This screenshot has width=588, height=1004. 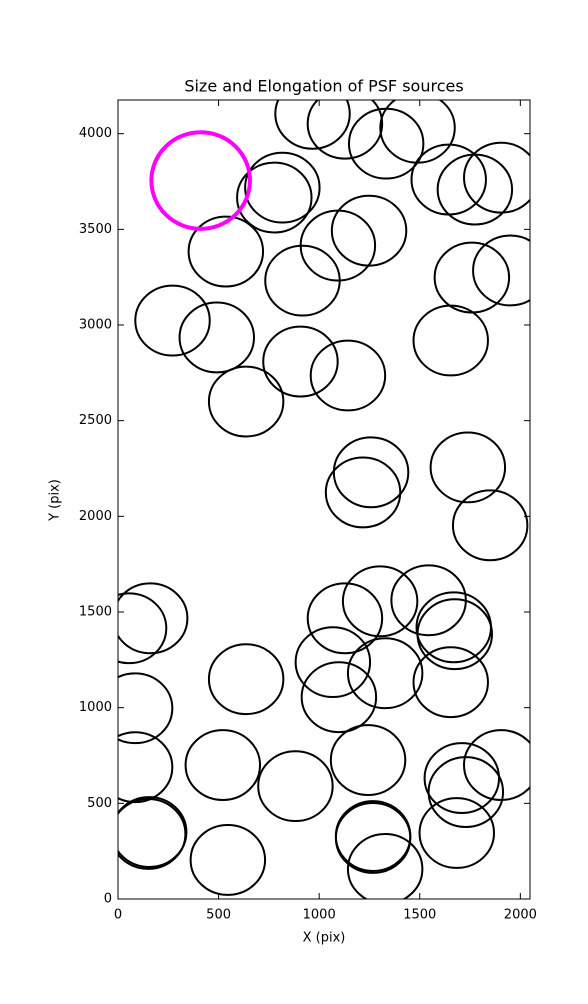 I want to click on x-tick-label: 1000, so click(x=319, y=915).